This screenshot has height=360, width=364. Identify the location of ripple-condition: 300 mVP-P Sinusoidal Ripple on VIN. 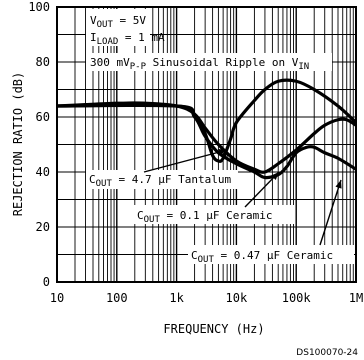
(199, 64).